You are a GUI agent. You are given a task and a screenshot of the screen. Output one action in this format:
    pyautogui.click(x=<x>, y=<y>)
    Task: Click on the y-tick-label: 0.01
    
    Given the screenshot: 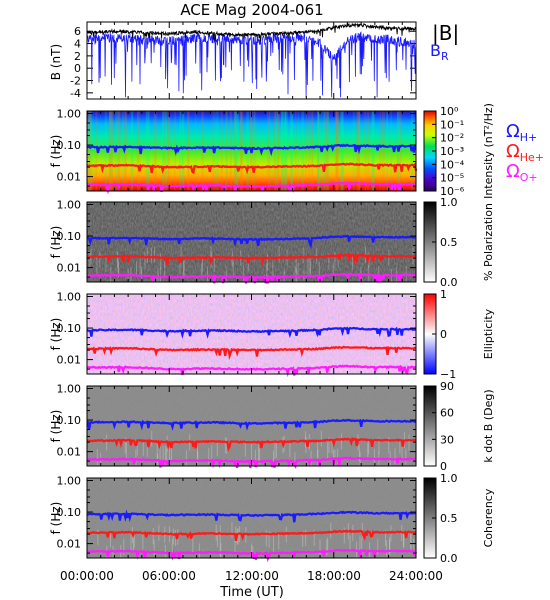 What is the action you would take?
    pyautogui.click(x=69, y=452)
    